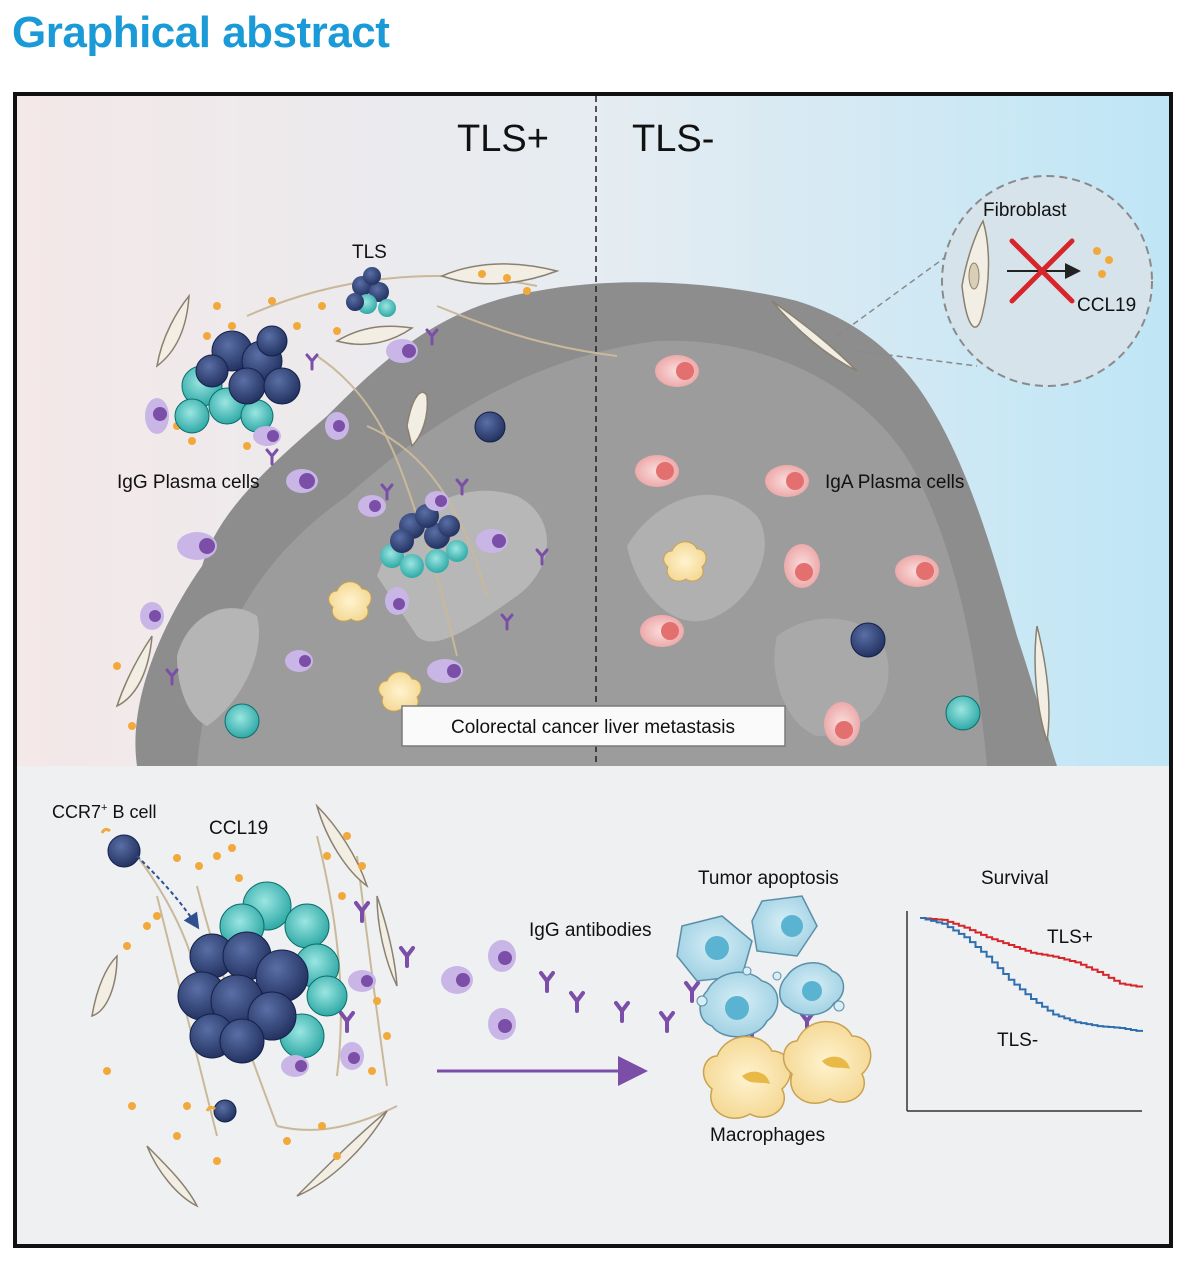  I want to click on macrophages-bottom, so click(787, 1069).